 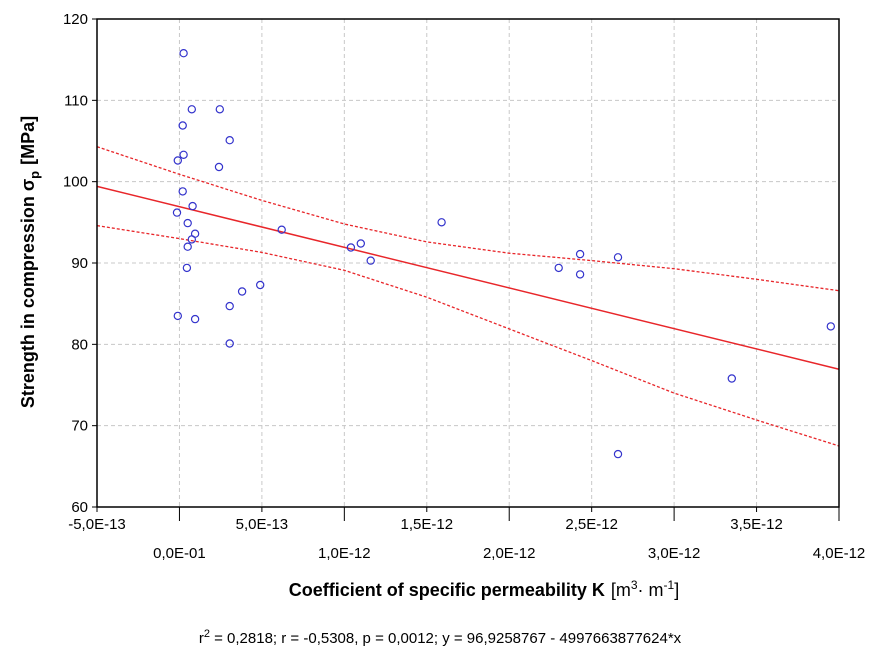 I want to click on x-tick-label: 3,5E-12, so click(x=756, y=524).